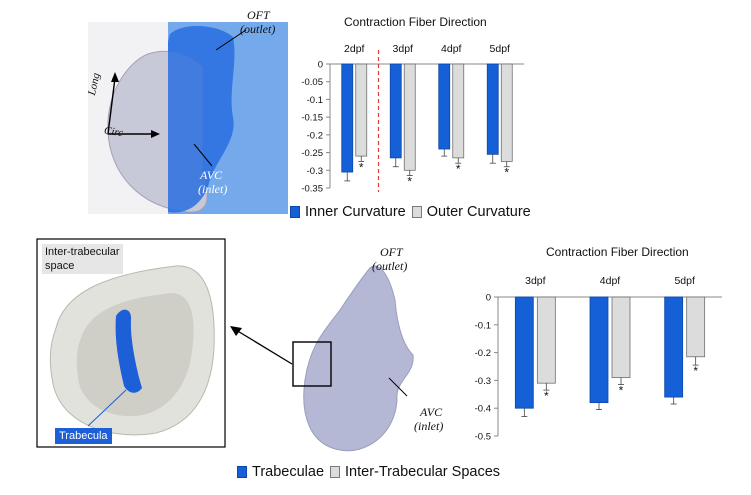  Describe the element at coordinates (231, 40) in the screenshot. I see `top-oft-pointer` at that location.